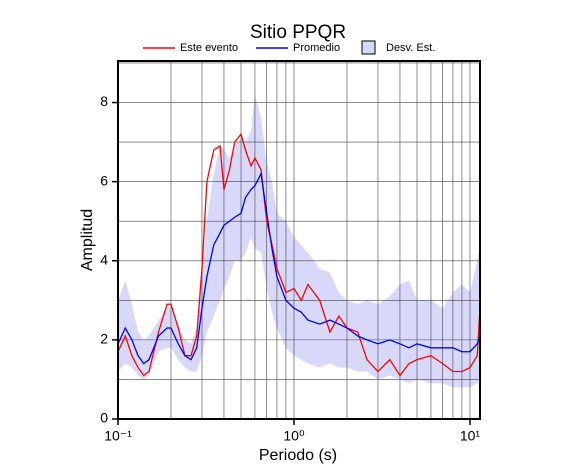 This screenshot has width=586, height=475. What do you see at coordinates (316, 48) in the screenshot?
I see `legend-label: Promedio` at bounding box center [316, 48].